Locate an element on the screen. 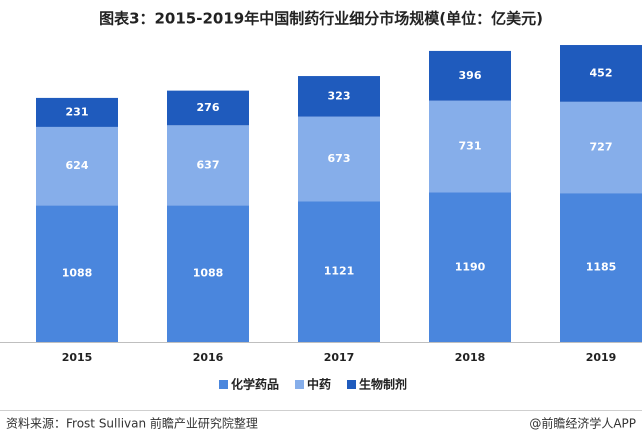  source: 资料来源：Frost Sullivan 前瞻产业研究院整理 is located at coordinates (132, 423).